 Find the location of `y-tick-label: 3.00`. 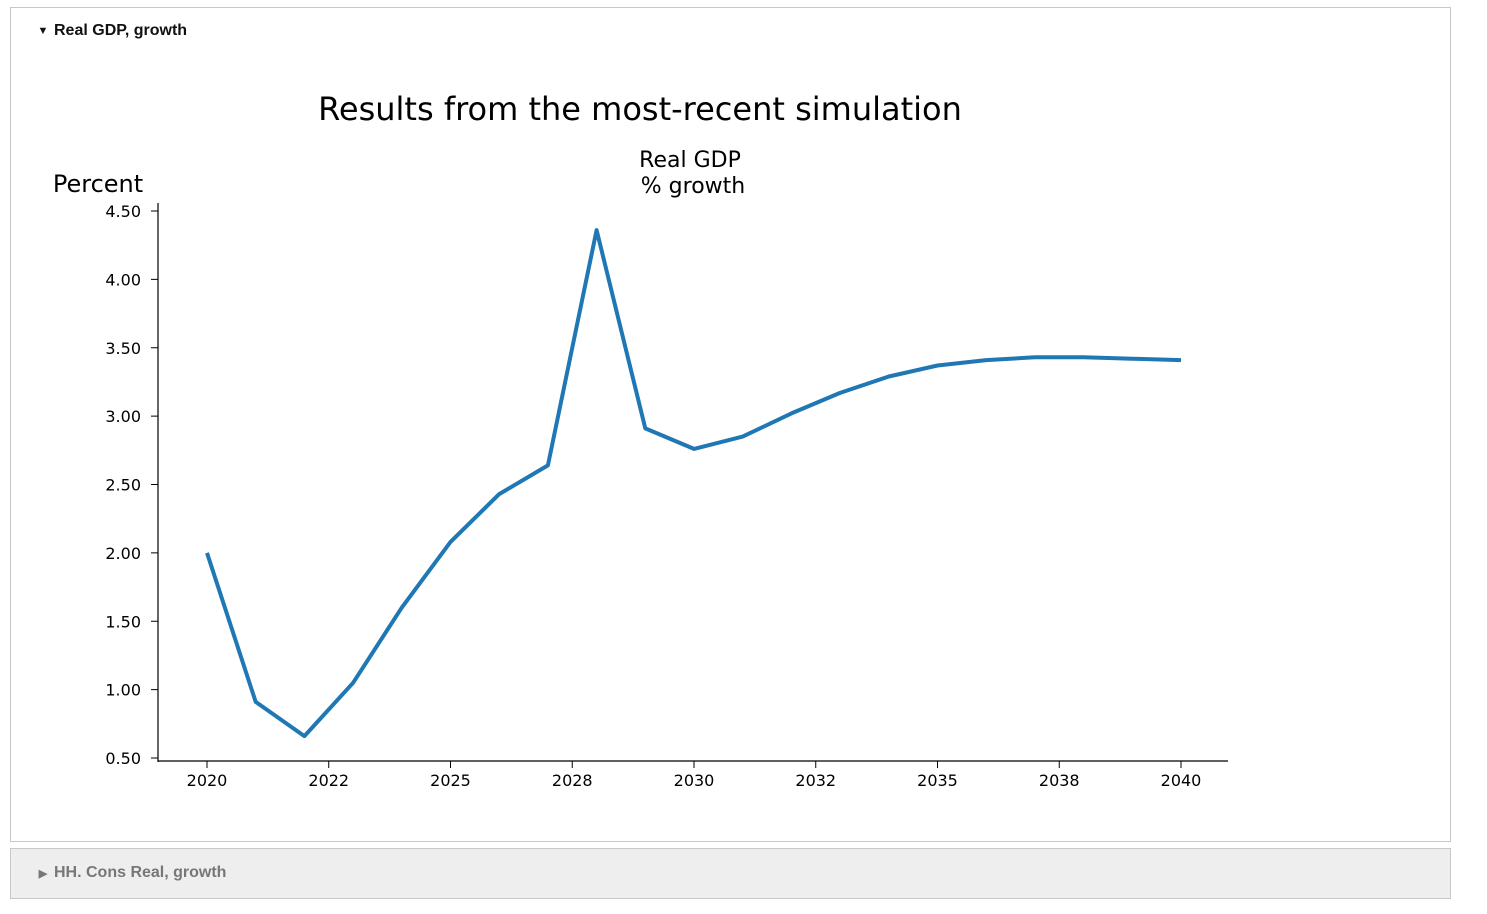

y-tick-label: 3.00 is located at coordinates (123, 416).